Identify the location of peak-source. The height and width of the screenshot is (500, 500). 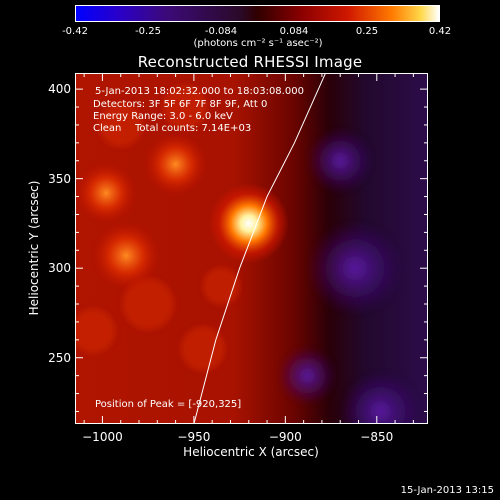
(248, 223).